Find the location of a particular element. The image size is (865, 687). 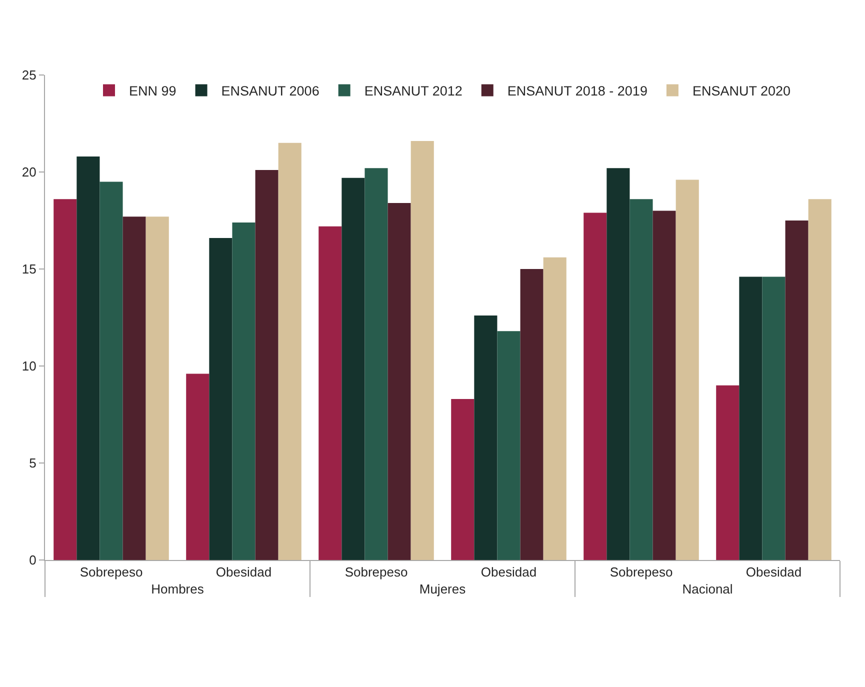

y-tick-label: 5 is located at coordinates (32, 463).